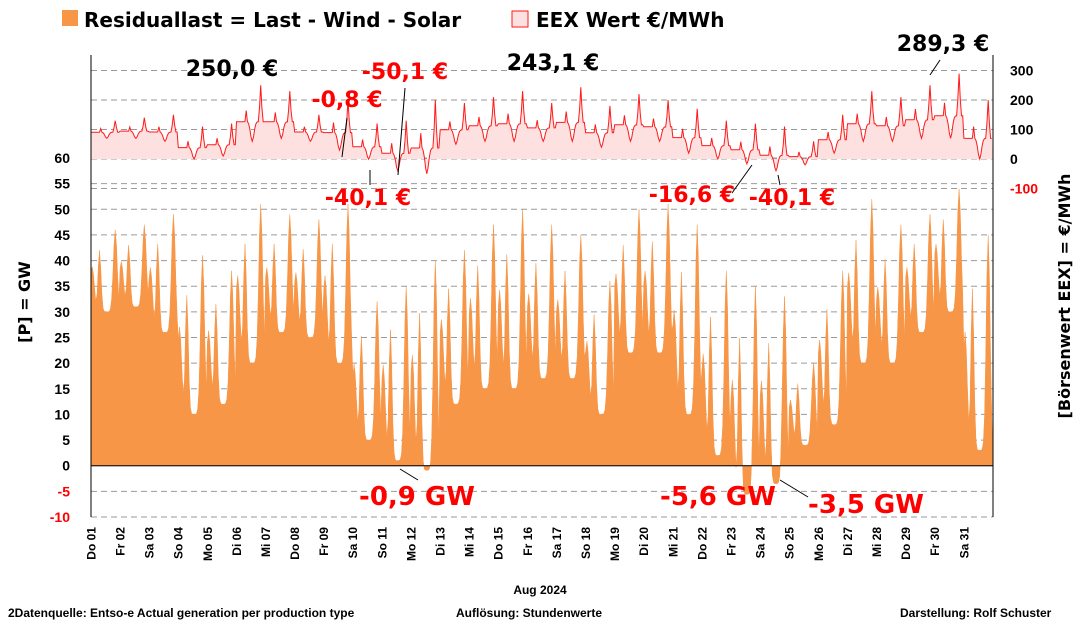 The width and height of the screenshot is (1080, 621). I want to click on price-line, so click(541, 123).